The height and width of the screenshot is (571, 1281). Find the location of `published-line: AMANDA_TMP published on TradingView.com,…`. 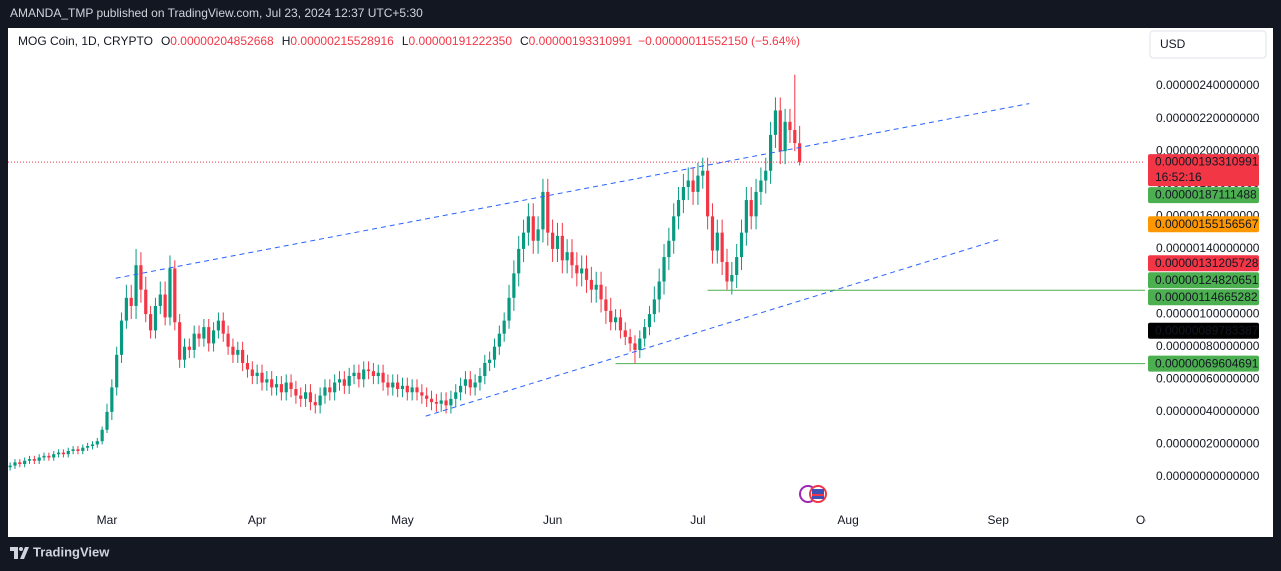

published-line: AMANDA_TMP published on TradingView.com,… is located at coordinates (216, 13).